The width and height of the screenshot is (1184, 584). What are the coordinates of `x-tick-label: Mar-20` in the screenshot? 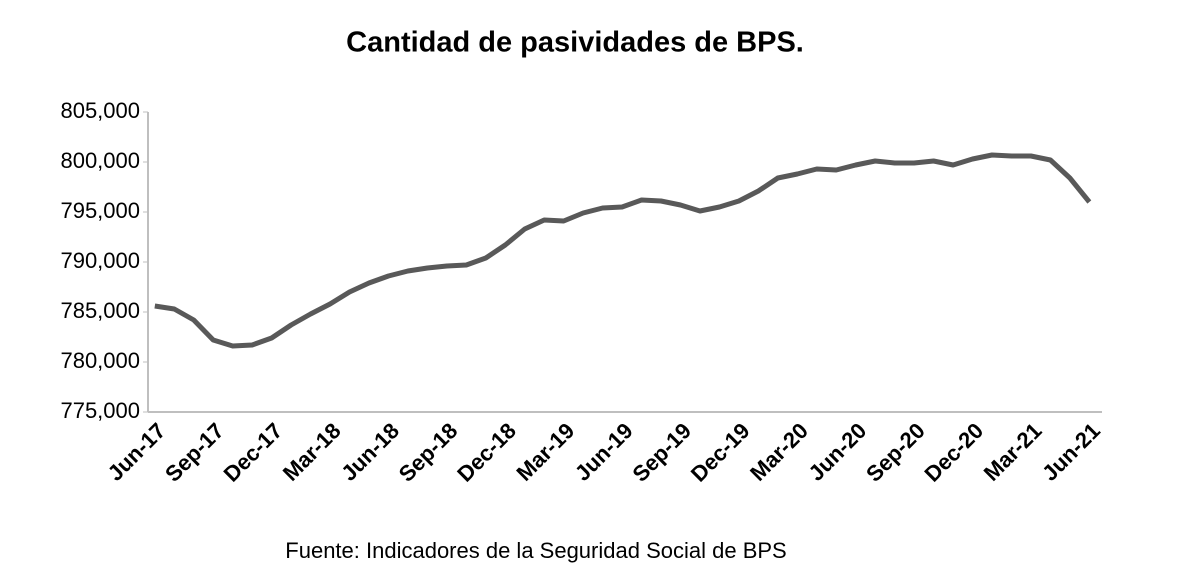 It's located at (779, 452).